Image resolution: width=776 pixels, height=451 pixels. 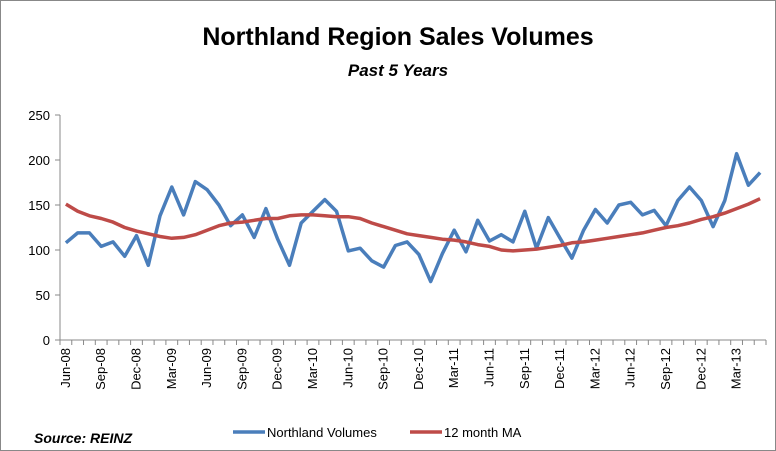 I want to click on y-tick-label: 250, so click(x=39, y=115).